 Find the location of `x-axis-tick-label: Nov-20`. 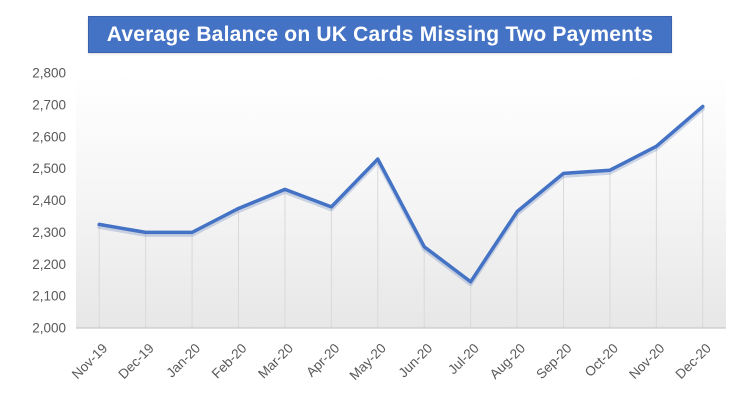

x-axis-tick-label: Nov-20 is located at coordinates (646, 361).